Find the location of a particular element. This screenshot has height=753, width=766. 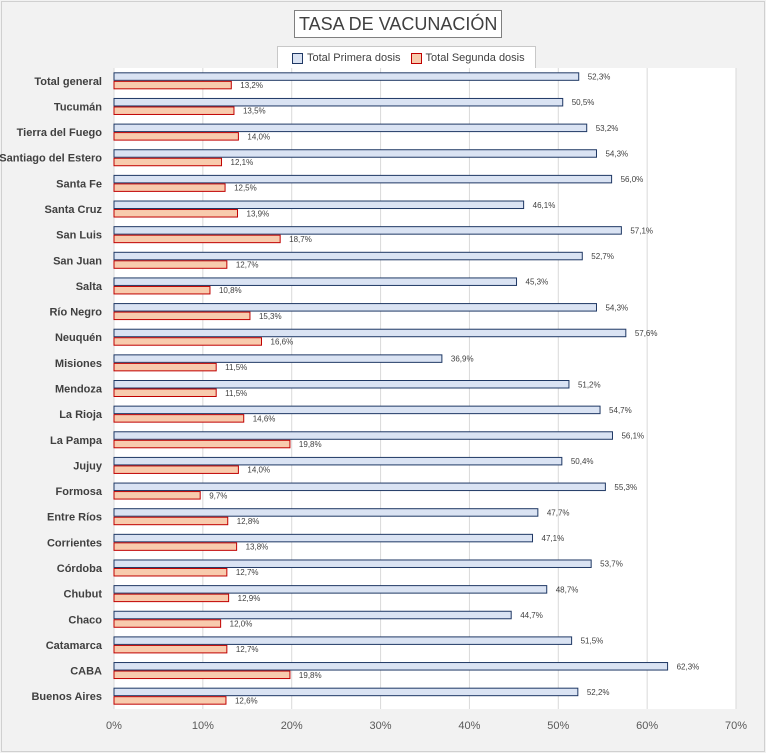

data-label-primera: 56,0% is located at coordinates (632, 179).